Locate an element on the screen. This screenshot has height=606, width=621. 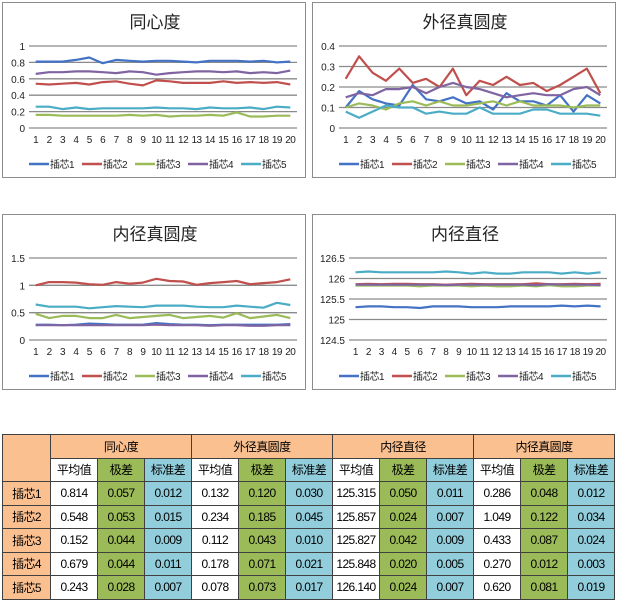
subheader: 平均值 is located at coordinates (497, 469).